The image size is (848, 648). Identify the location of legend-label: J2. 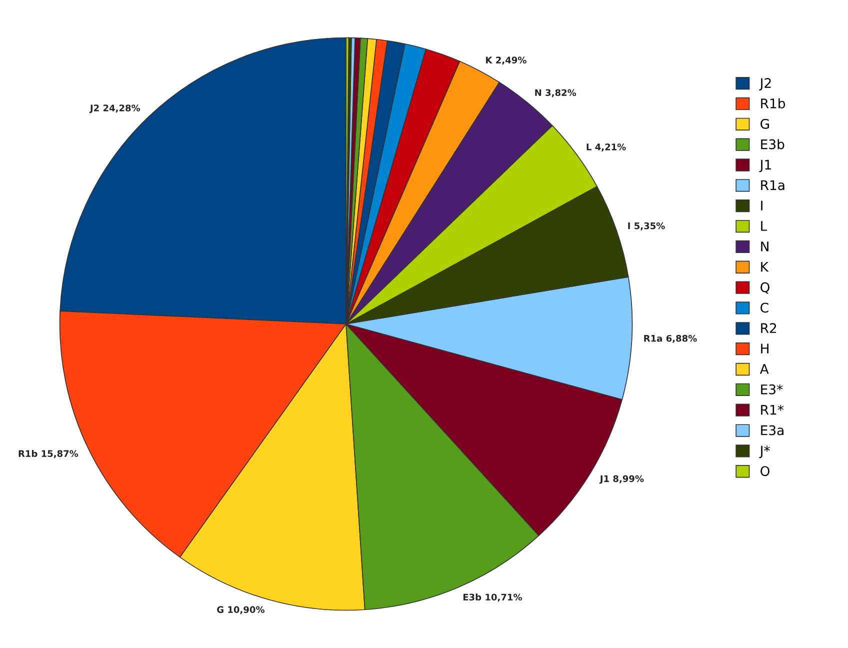
(765, 84).